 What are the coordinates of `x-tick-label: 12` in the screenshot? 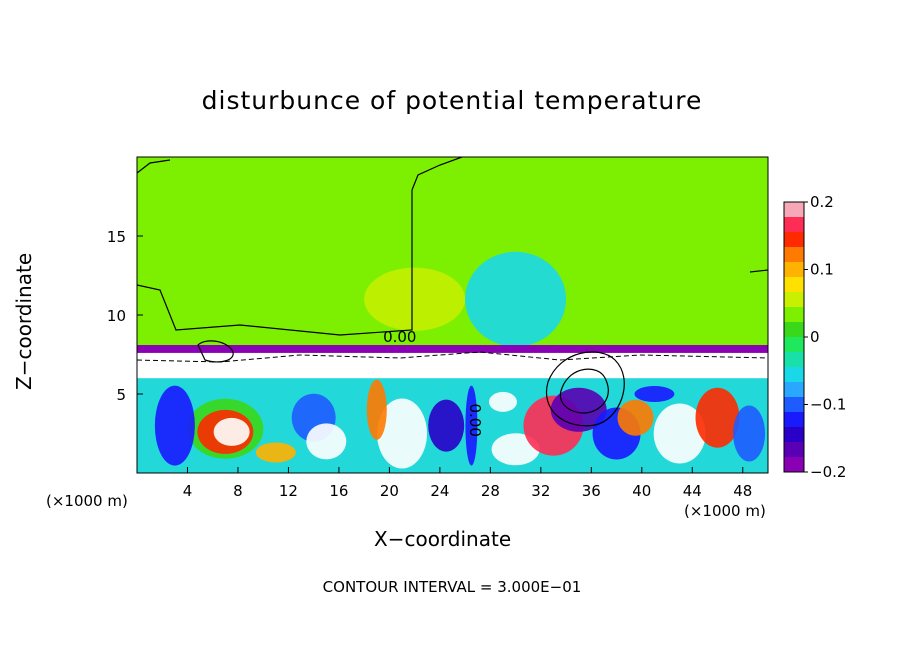 It's located at (288, 491).